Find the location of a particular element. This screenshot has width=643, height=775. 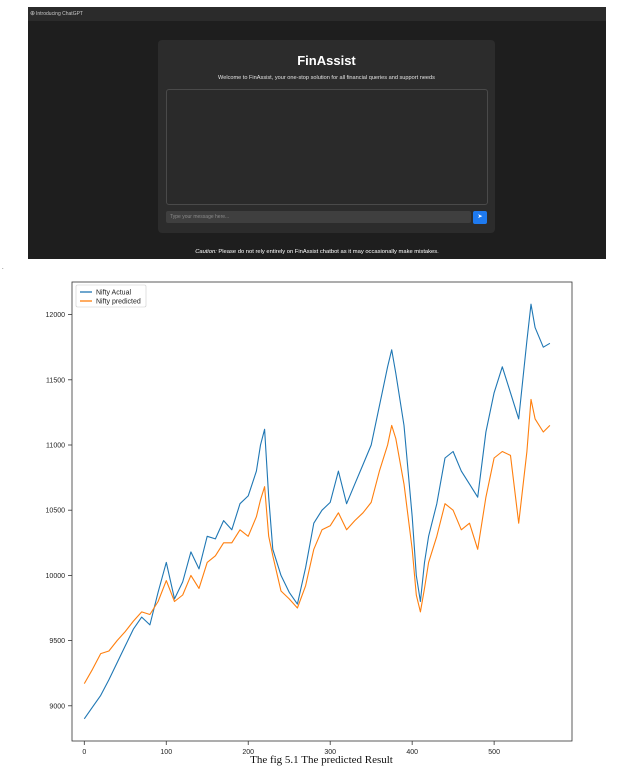

y-axis-ticks: 9000 9500 10000 10500 11000 11500 12000 is located at coordinates (59, 511).